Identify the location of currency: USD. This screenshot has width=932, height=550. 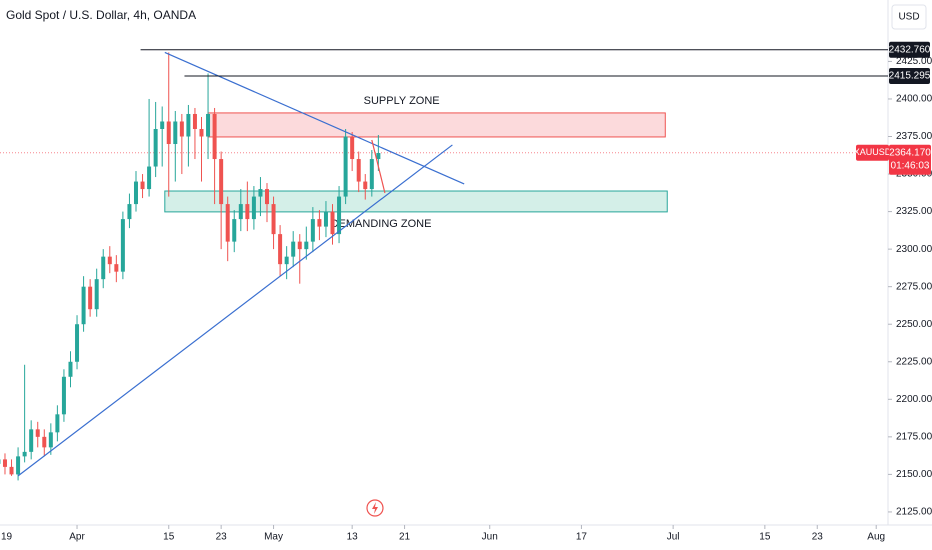
(908, 17).